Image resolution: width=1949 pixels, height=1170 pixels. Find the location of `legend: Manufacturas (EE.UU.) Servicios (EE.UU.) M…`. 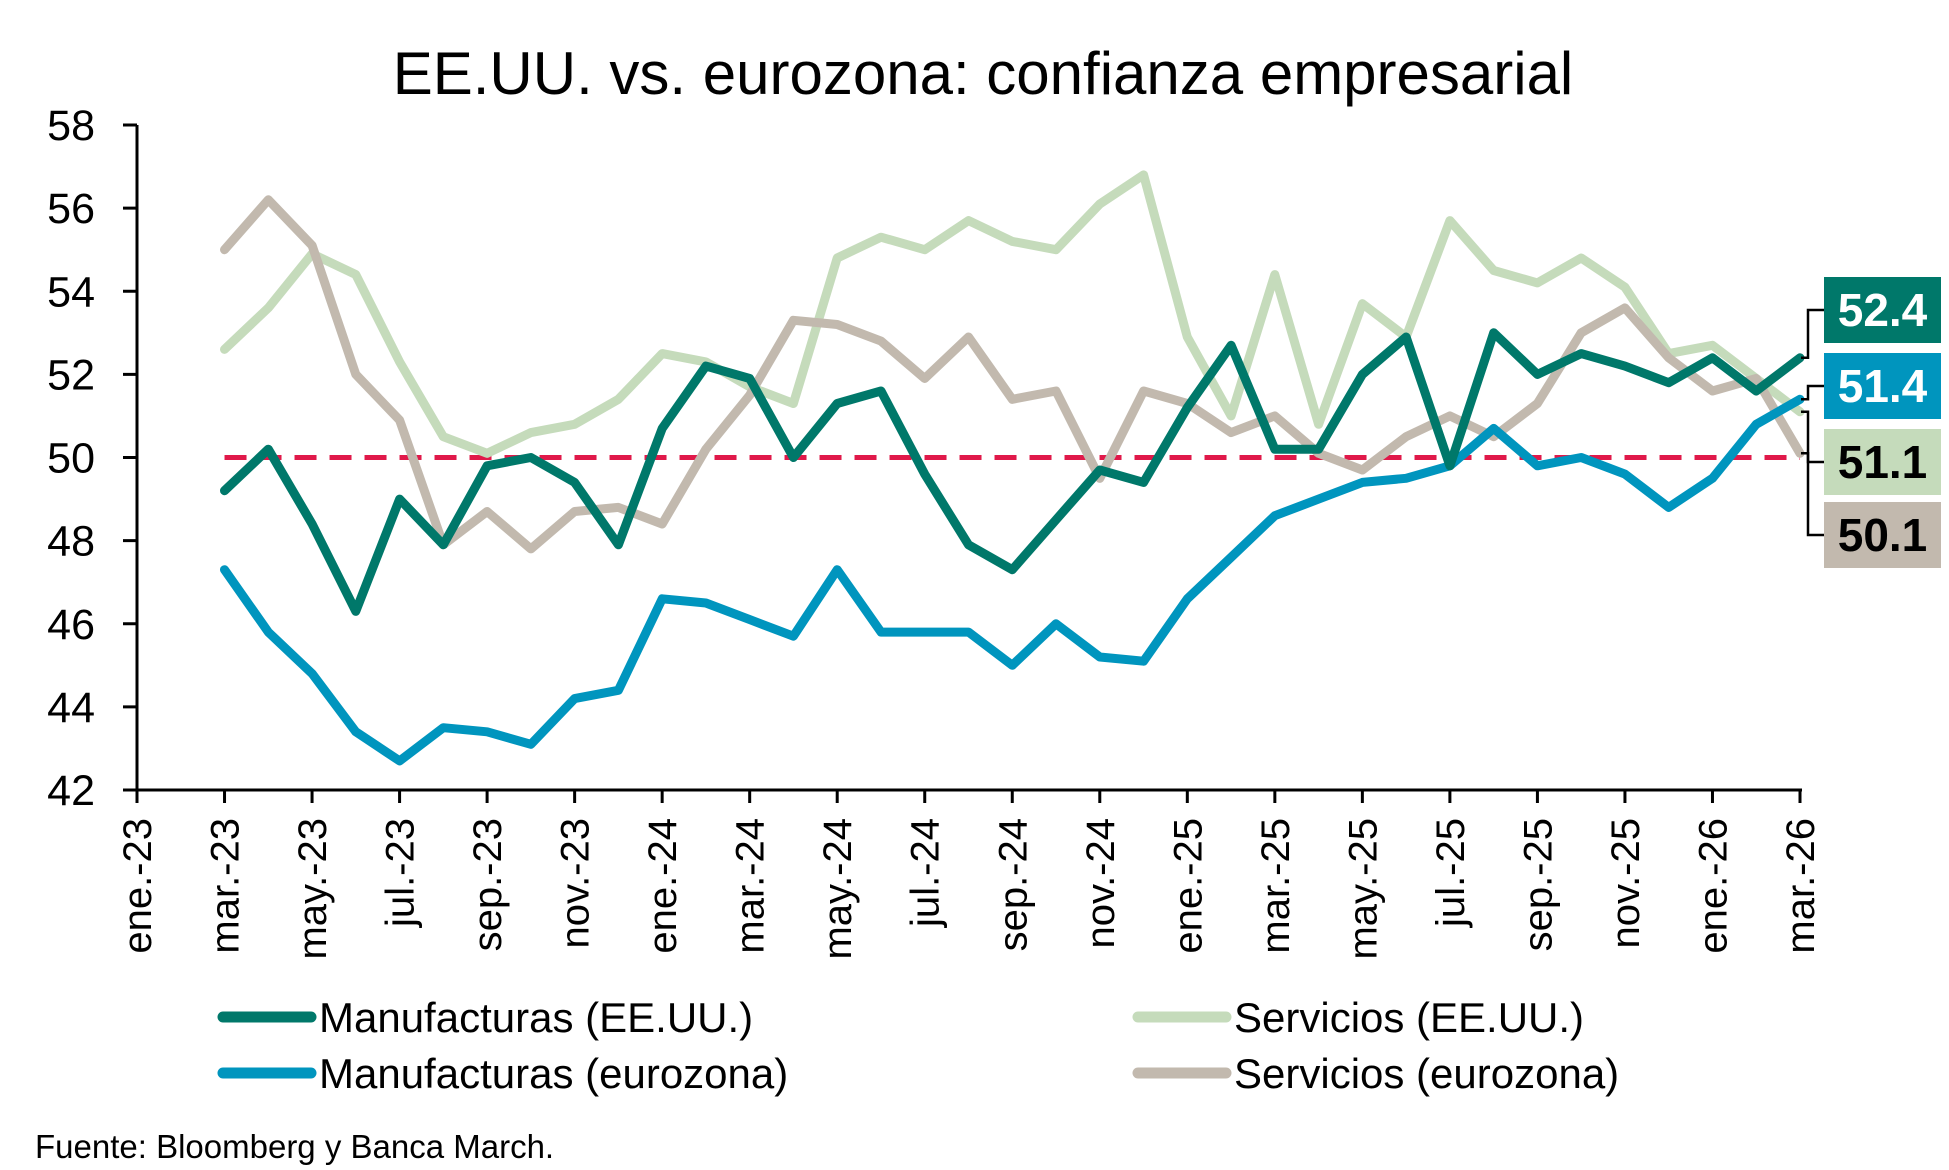

legend: Manufacturas (EE.UU.) Servicios (EE.UU.) M… is located at coordinates (918, 1045).